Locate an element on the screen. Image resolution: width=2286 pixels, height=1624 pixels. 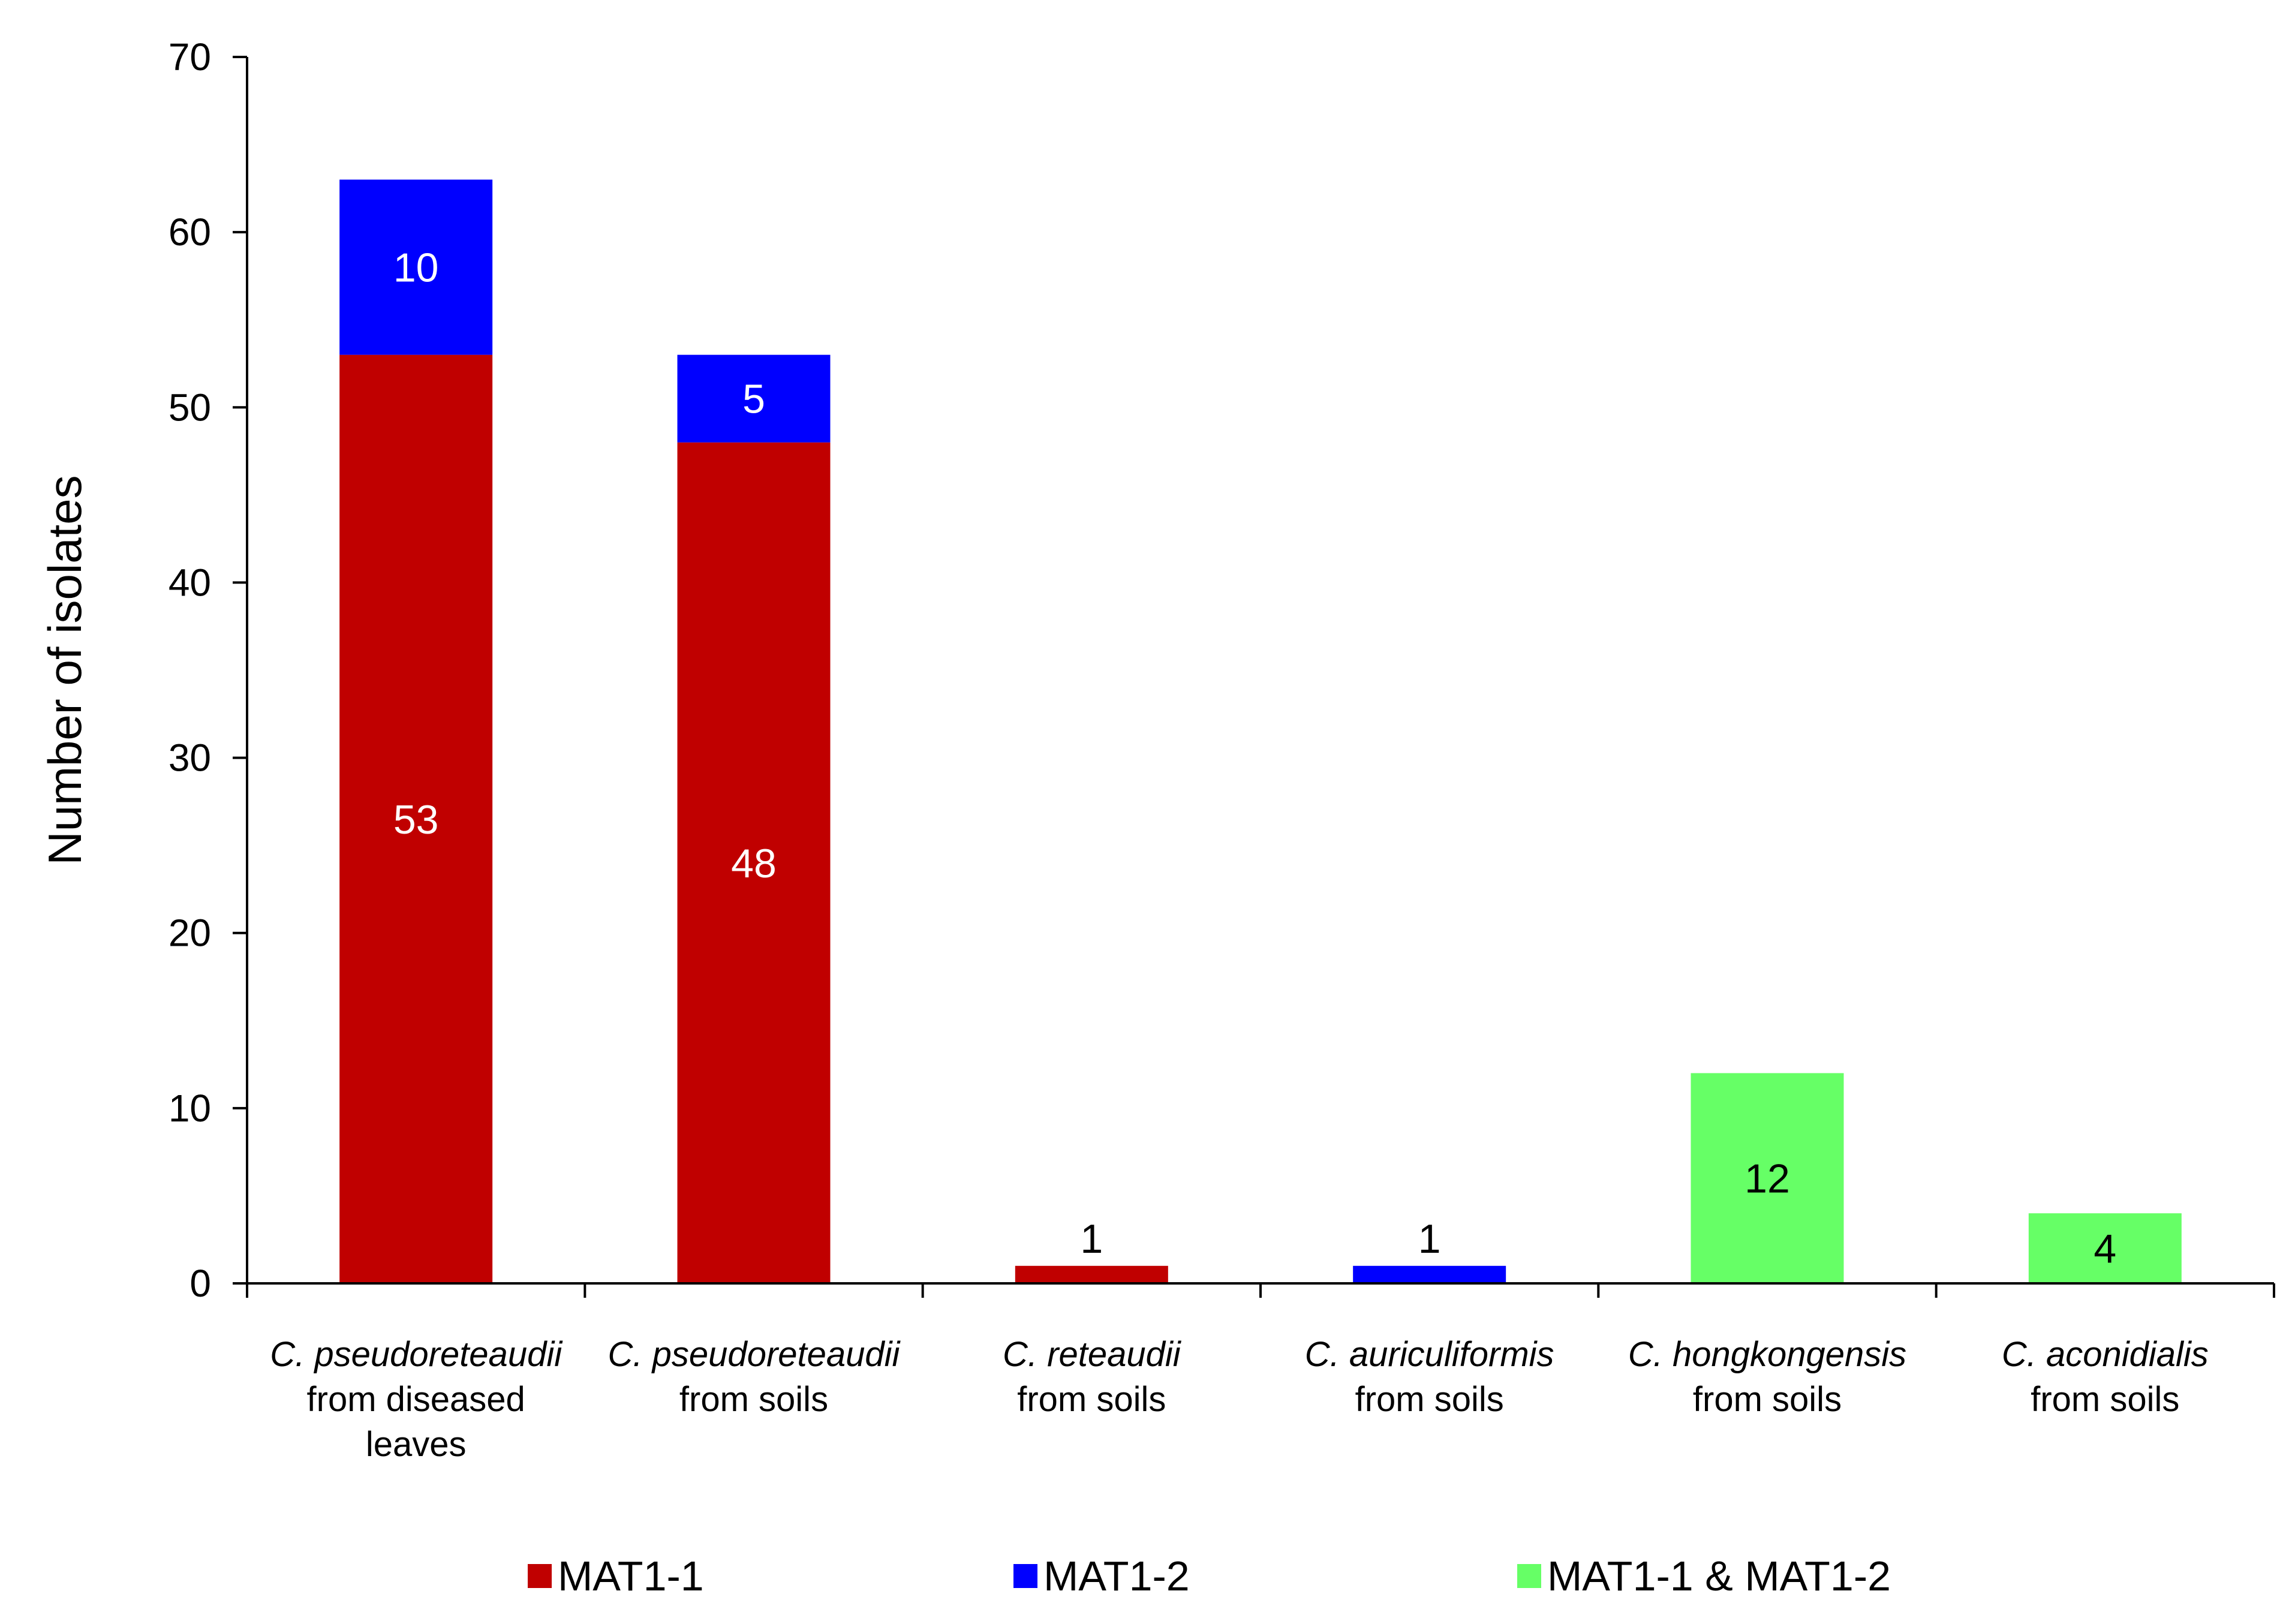
data-label: 4 is located at coordinates (2105, 1249).